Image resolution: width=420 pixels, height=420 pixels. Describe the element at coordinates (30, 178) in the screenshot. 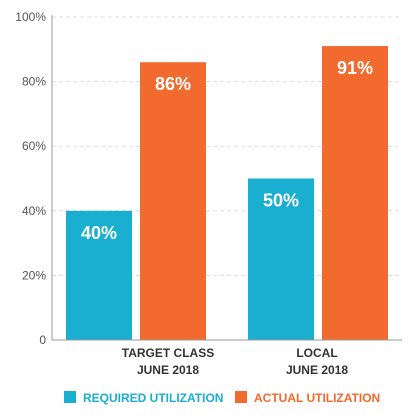

I see `y-axis-ticks: 0 20% 40% 60% 80% 100%` at that location.